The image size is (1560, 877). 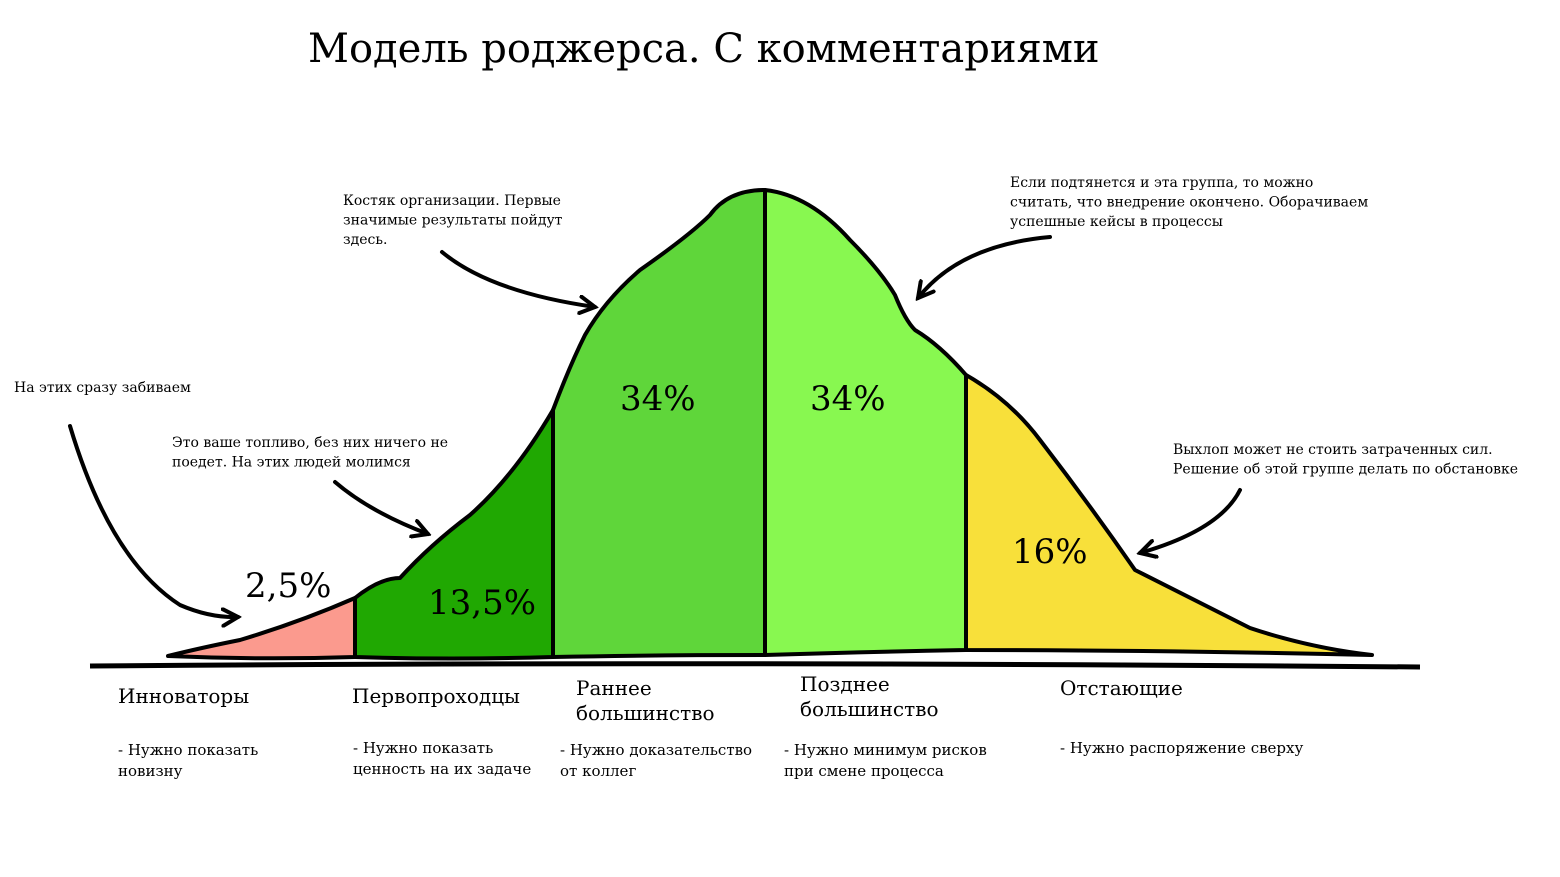 I want to click on percent-label: 13,5%, so click(x=482, y=603).